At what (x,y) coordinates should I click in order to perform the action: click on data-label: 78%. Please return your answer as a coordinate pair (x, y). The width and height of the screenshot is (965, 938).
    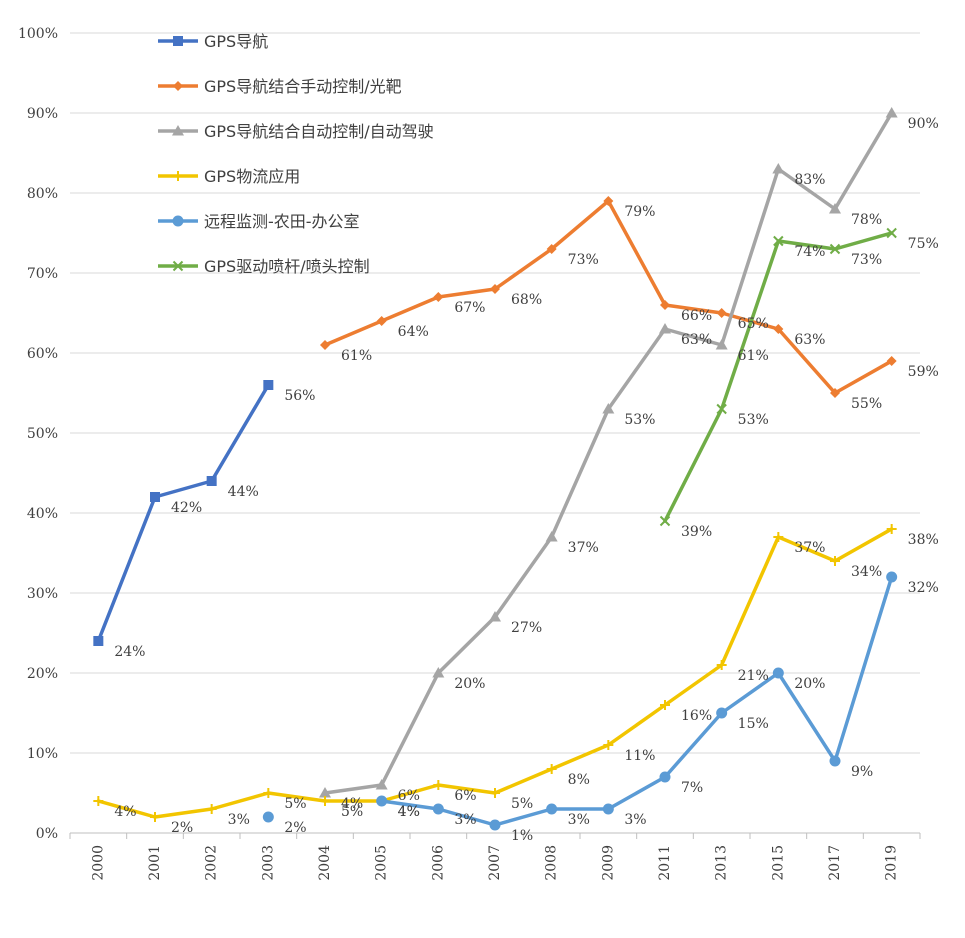
    Looking at the image, I should click on (866, 220).